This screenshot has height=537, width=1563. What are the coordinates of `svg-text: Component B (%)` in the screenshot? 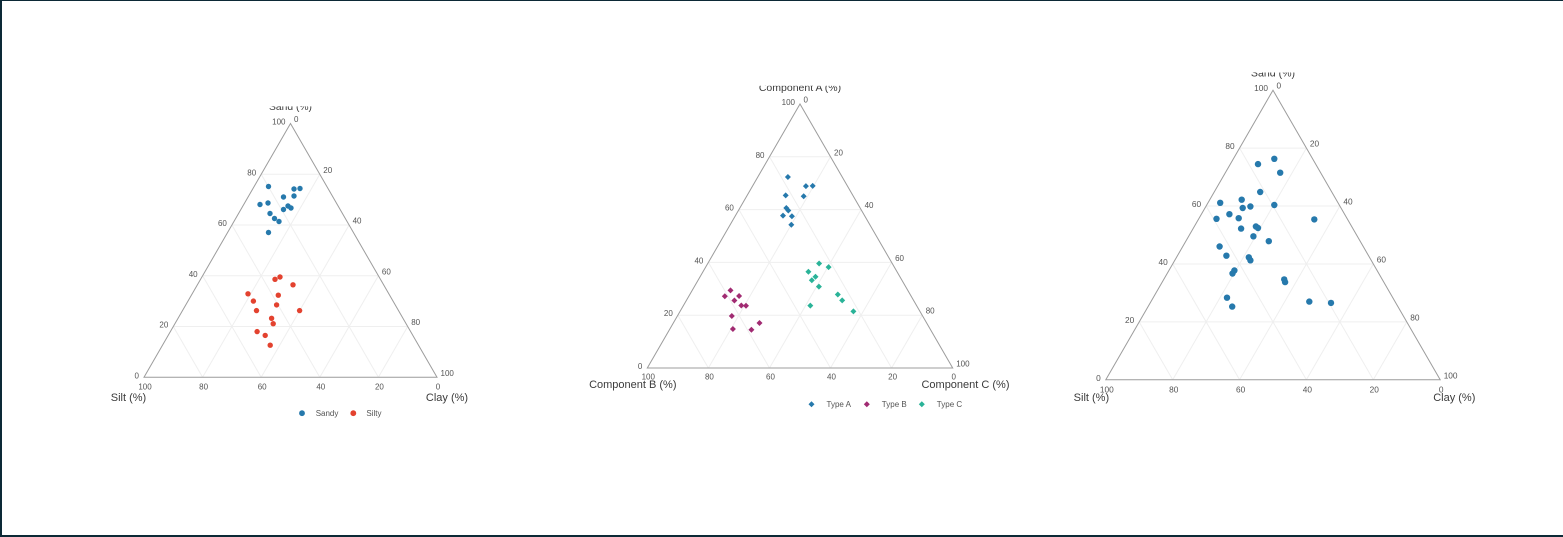 It's located at (632, 385).